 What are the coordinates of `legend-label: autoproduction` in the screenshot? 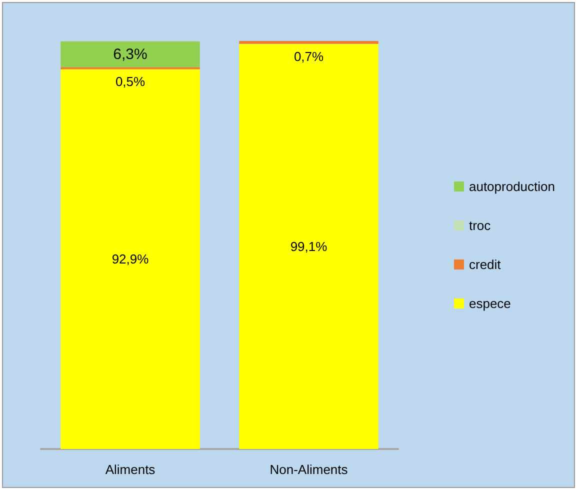 It's located at (512, 186).